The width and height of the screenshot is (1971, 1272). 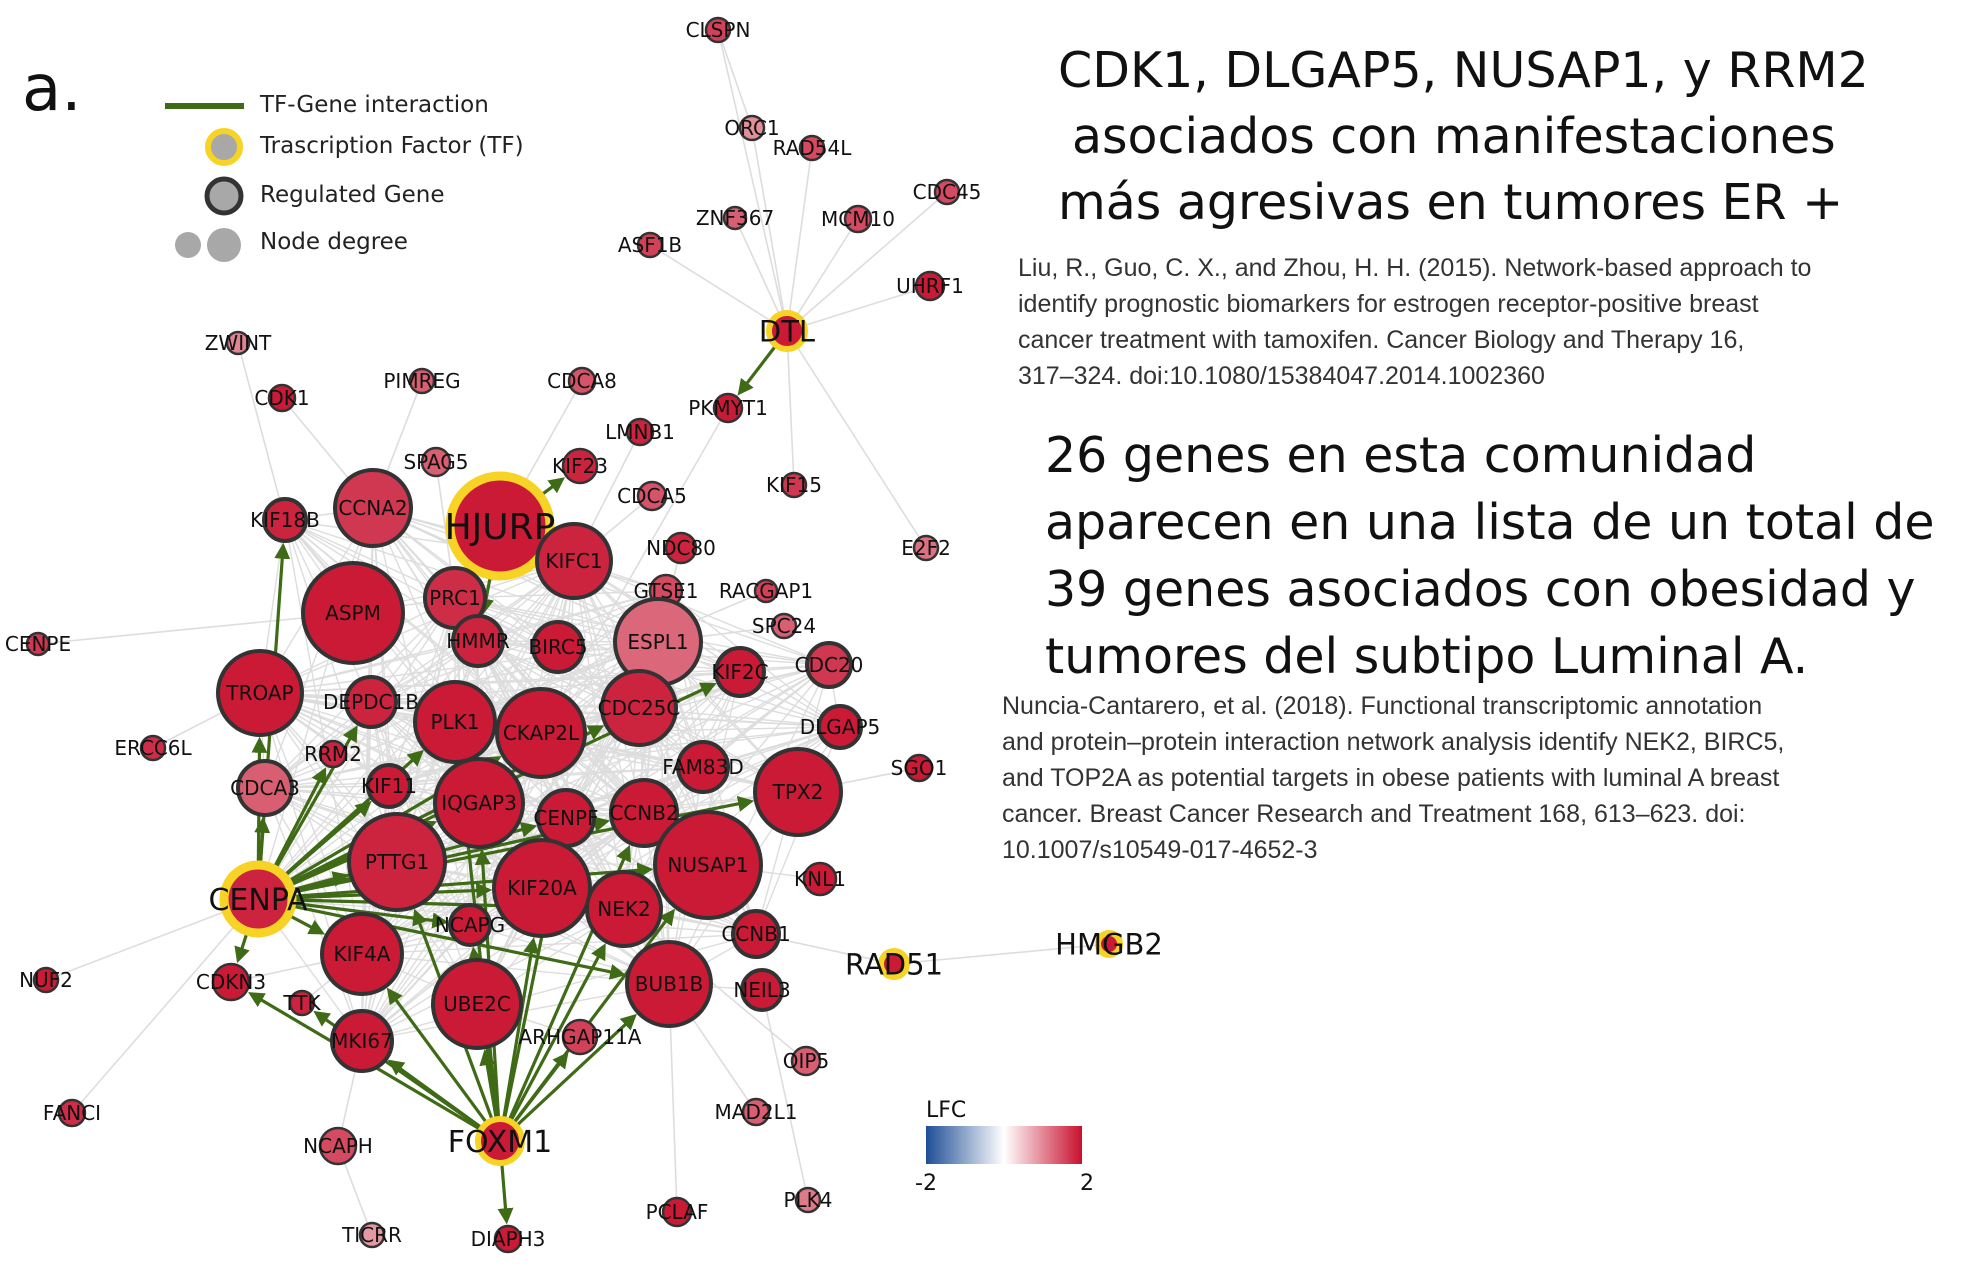 I want to click on node-lmnb1-circle, so click(x=640, y=432).